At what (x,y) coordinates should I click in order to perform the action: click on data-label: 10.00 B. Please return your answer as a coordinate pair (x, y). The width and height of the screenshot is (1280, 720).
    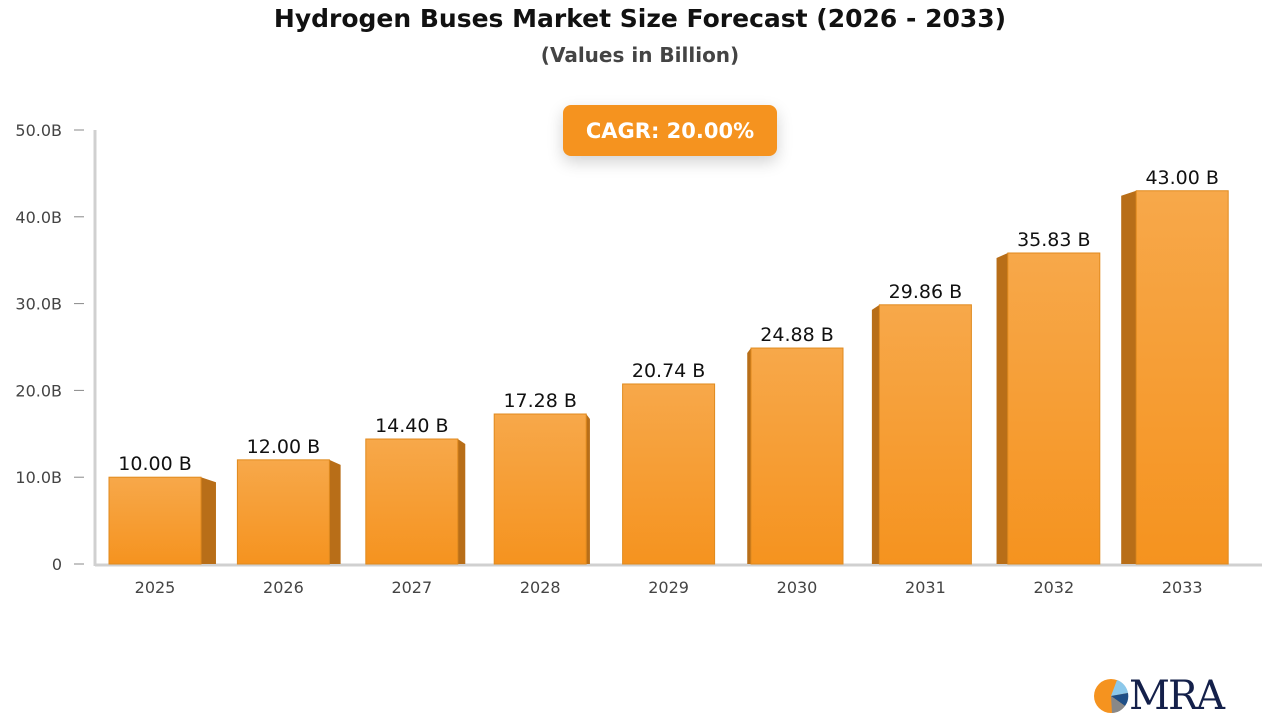
    Looking at the image, I should click on (154, 464).